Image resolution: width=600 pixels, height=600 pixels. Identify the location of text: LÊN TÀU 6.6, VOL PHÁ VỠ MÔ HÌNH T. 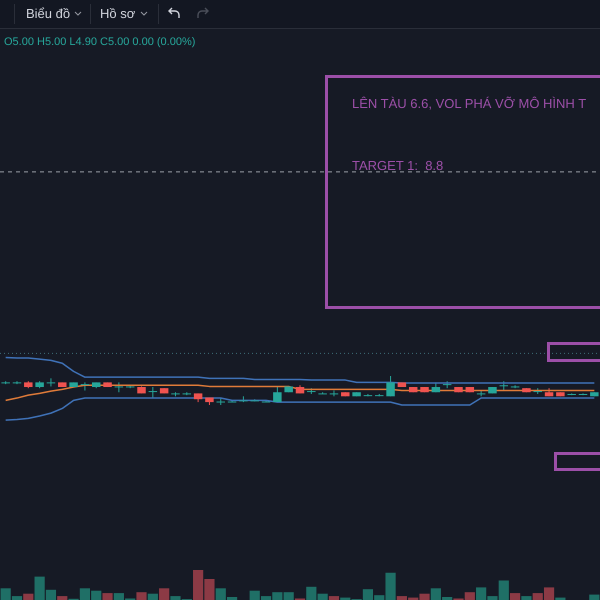
(469, 103).